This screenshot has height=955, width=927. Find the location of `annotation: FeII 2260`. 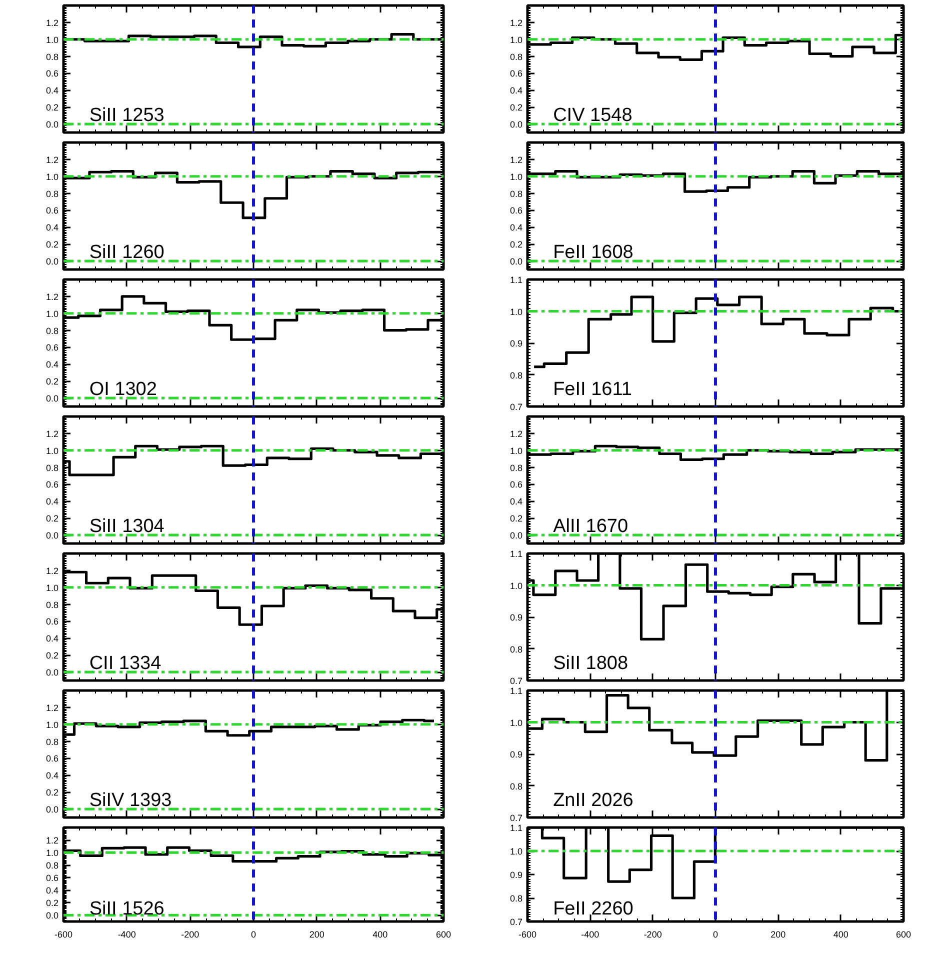

annotation: FeII 2260 is located at coordinates (593, 909).